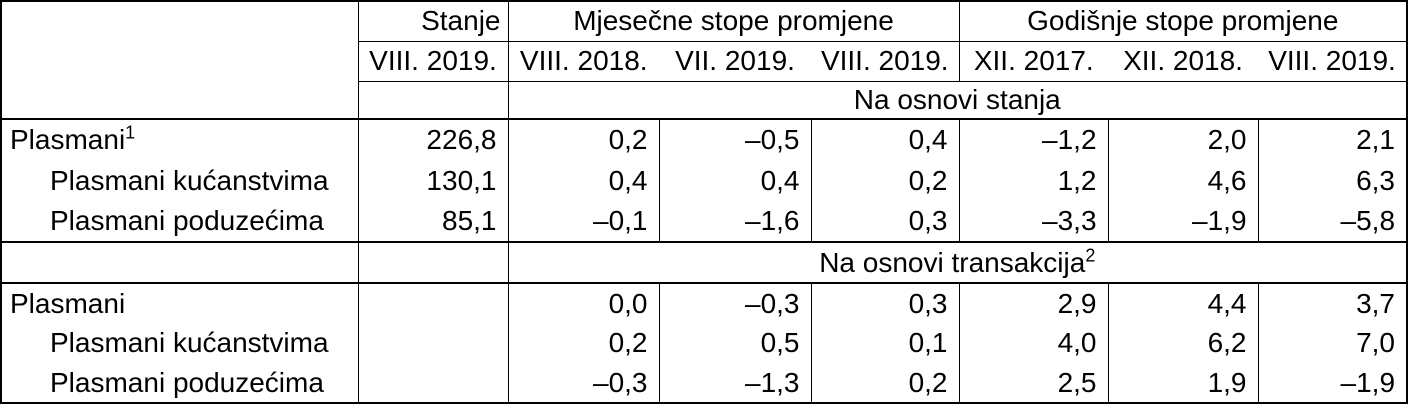 This screenshot has width=1408, height=406. I want to click on value-cell: 7,0, so click(1332, 343).